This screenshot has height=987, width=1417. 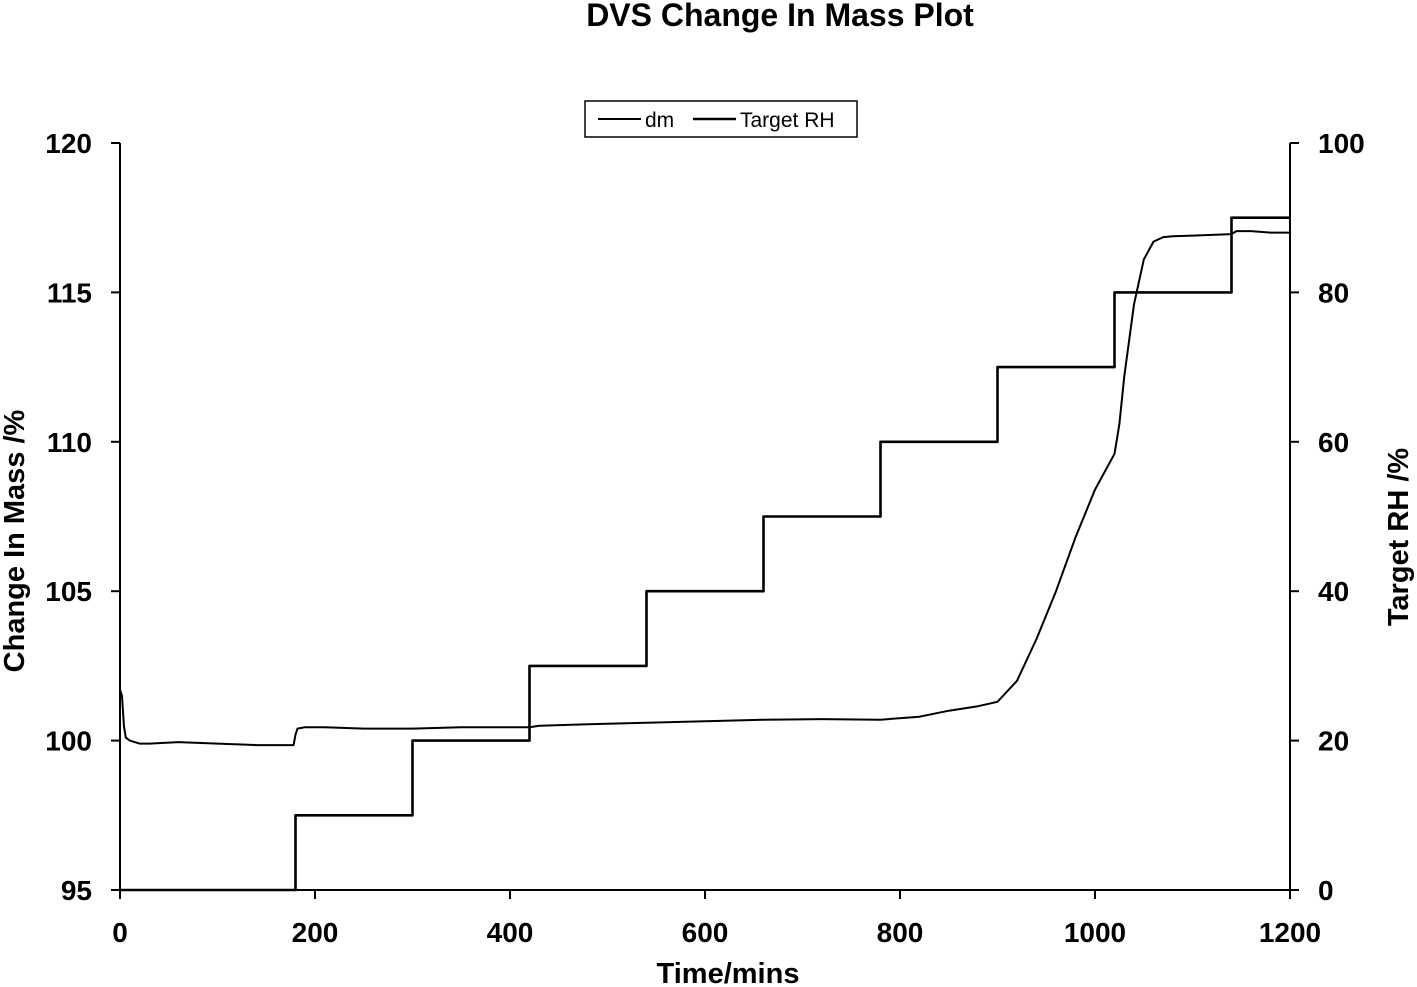 What do you see at coordinates (1333, 292) in the screenshot?
I see `y2-tick-label: 80` at bounding box center [1333, 292].